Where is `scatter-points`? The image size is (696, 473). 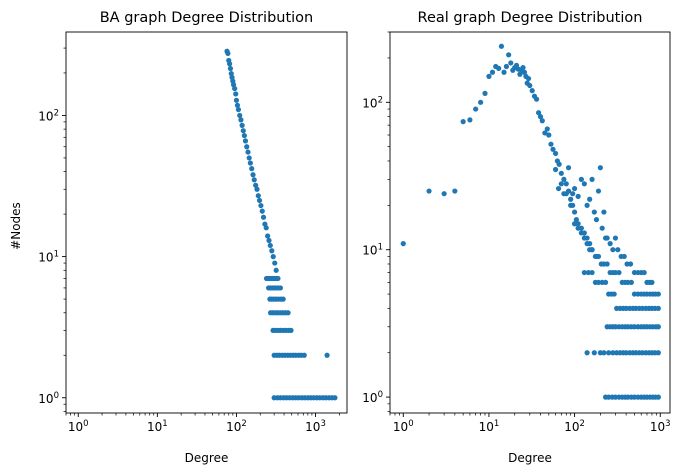
scatter-points is located at coordinates (281, 224).